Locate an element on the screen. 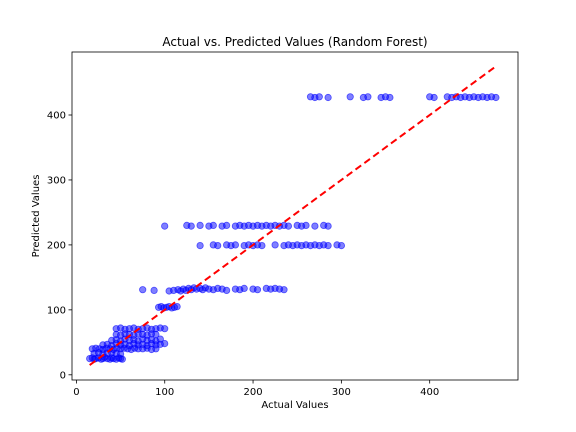 The width and height of the screenshot is (576, 432). y-tick-label: 100 is located at coordinates (56, 310).